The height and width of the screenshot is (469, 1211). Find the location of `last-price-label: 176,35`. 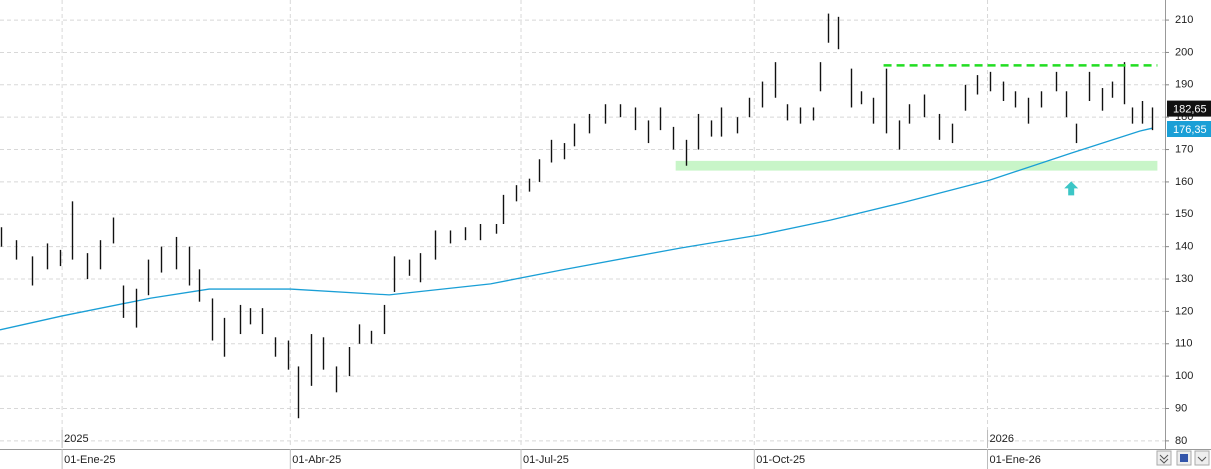

last-price-label: 176,35 is located at coordinates (1190, 130).